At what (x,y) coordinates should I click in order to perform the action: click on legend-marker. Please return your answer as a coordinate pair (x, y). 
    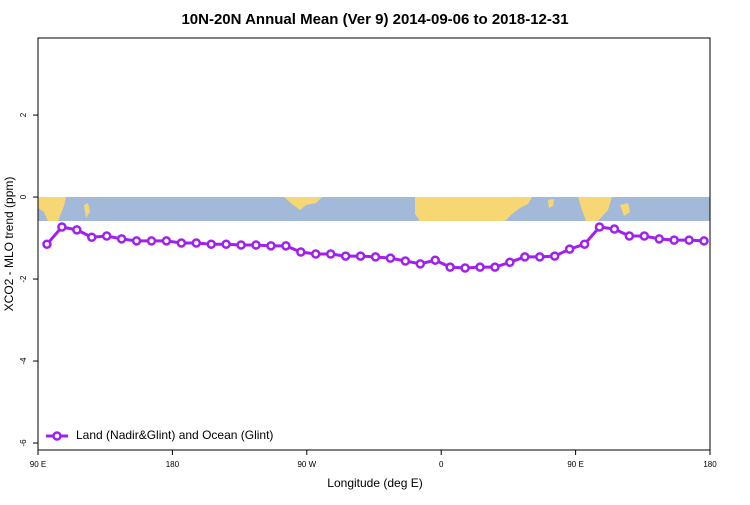
    Looking at the image, I should click on (57, 436).